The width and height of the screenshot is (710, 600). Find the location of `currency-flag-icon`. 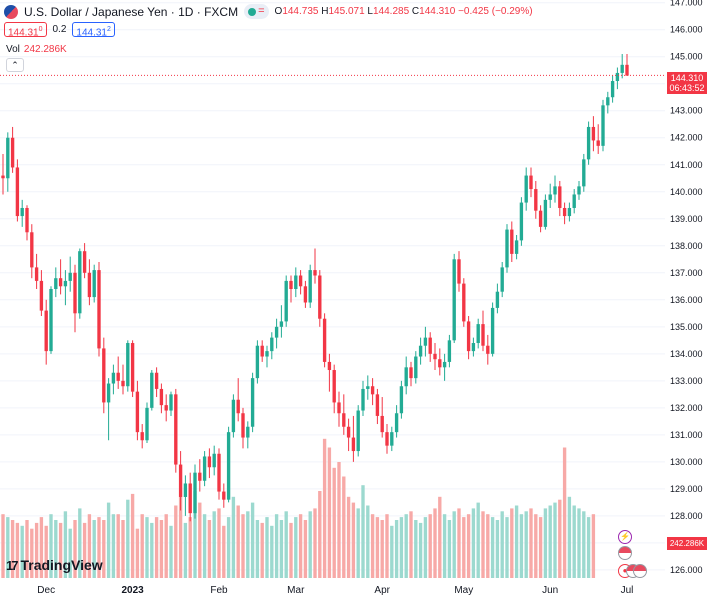

currency-flag-icon is located at coordinates (11, 11).